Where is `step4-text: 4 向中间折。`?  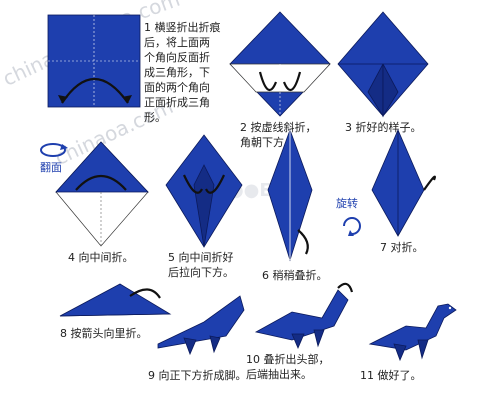 step4-text: 4 向中间折。 is located at coordinates (101, 257).